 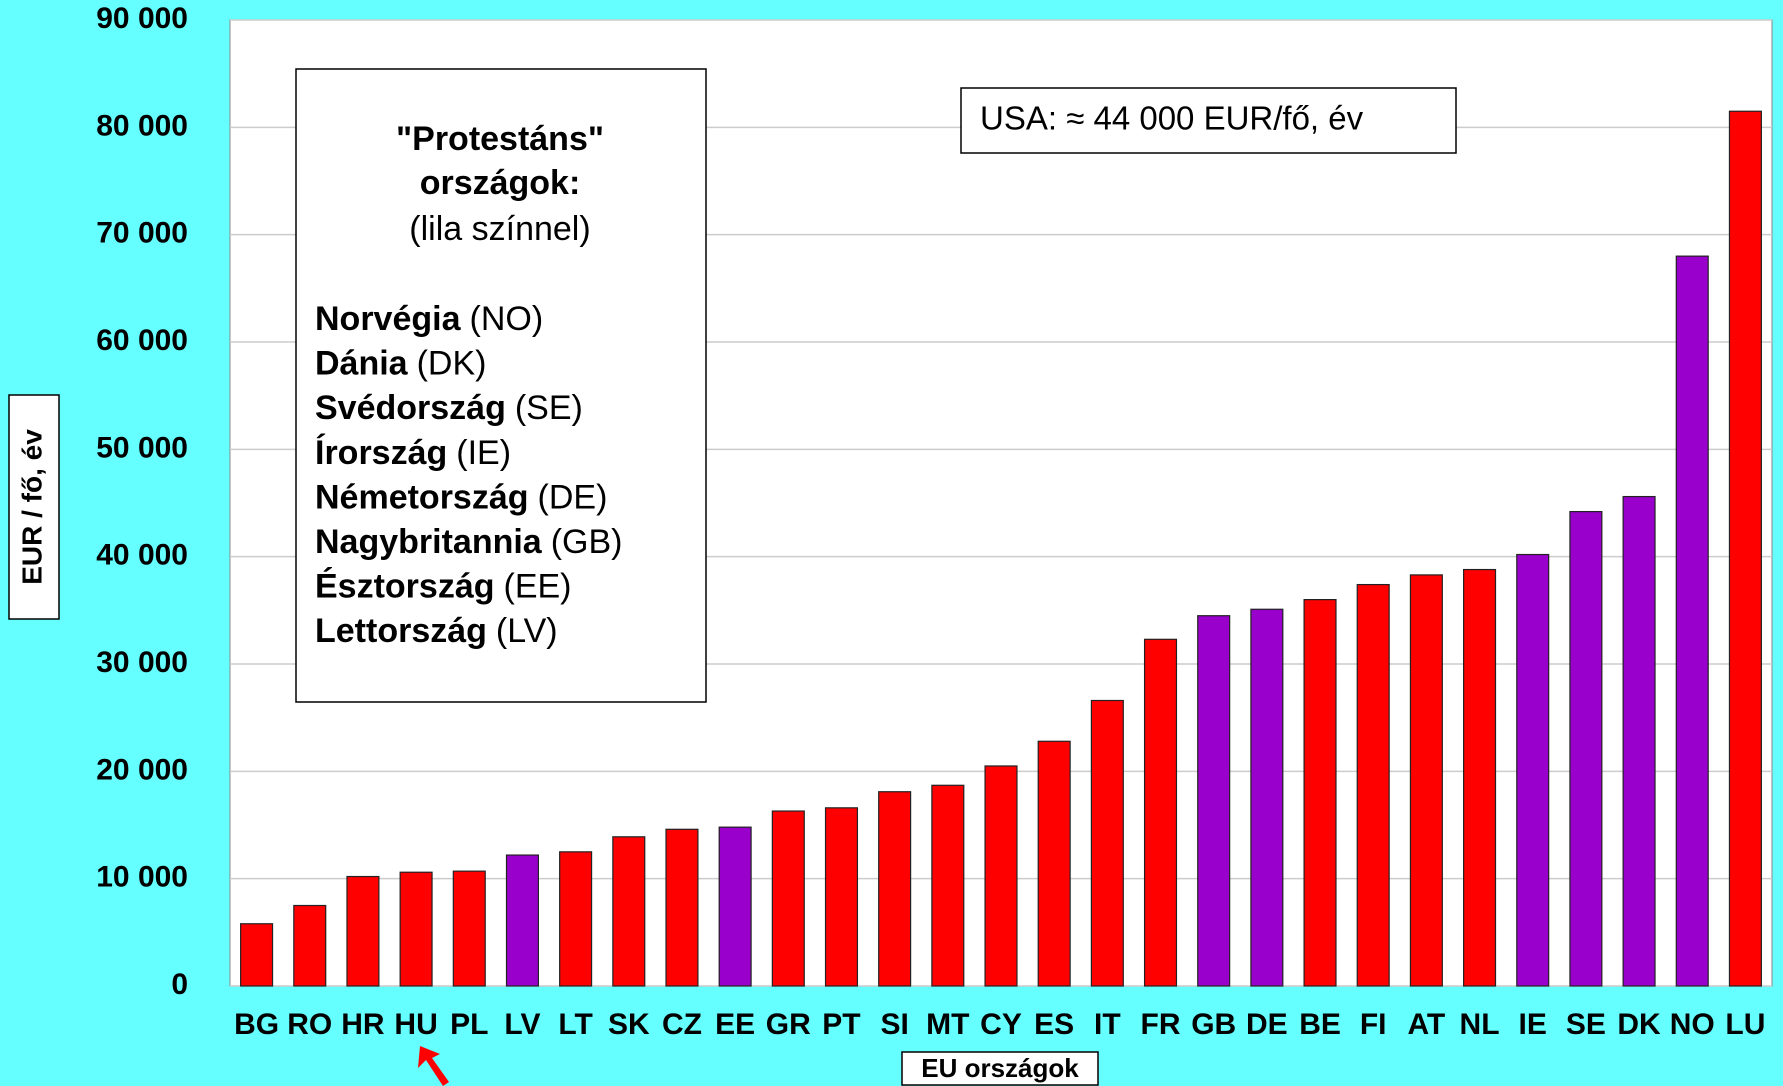 I want to click on y-tick-label: 40 000, so click(x=142, y=555).